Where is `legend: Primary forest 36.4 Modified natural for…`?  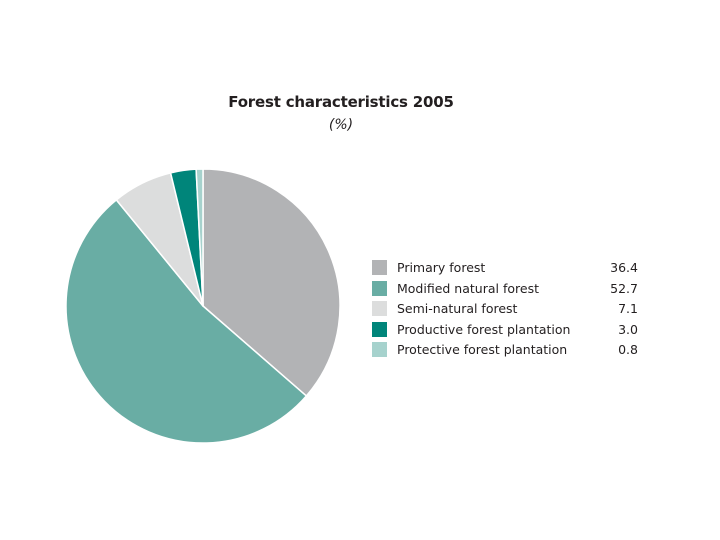 legend: Primary forest 36.4 Modified natural for… is located at coordinates (505, 310).